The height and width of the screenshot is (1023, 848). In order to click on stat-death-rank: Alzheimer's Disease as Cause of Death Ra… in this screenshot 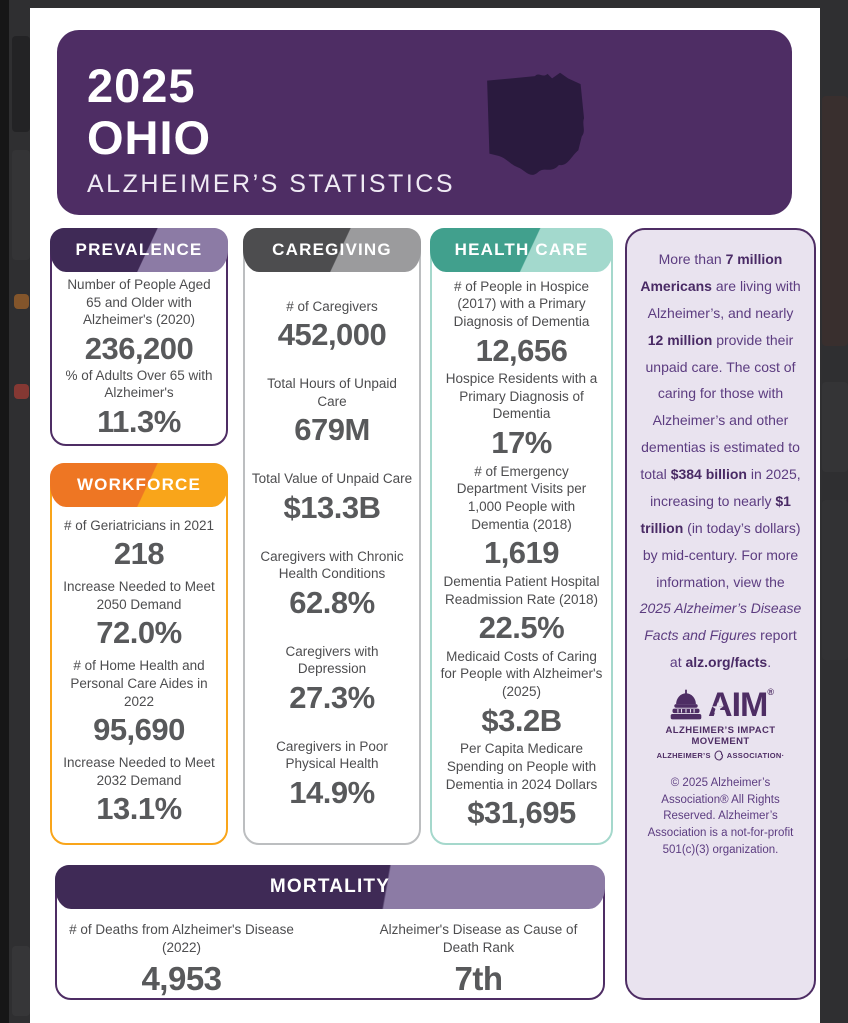, I will do `click(478, 960)`.